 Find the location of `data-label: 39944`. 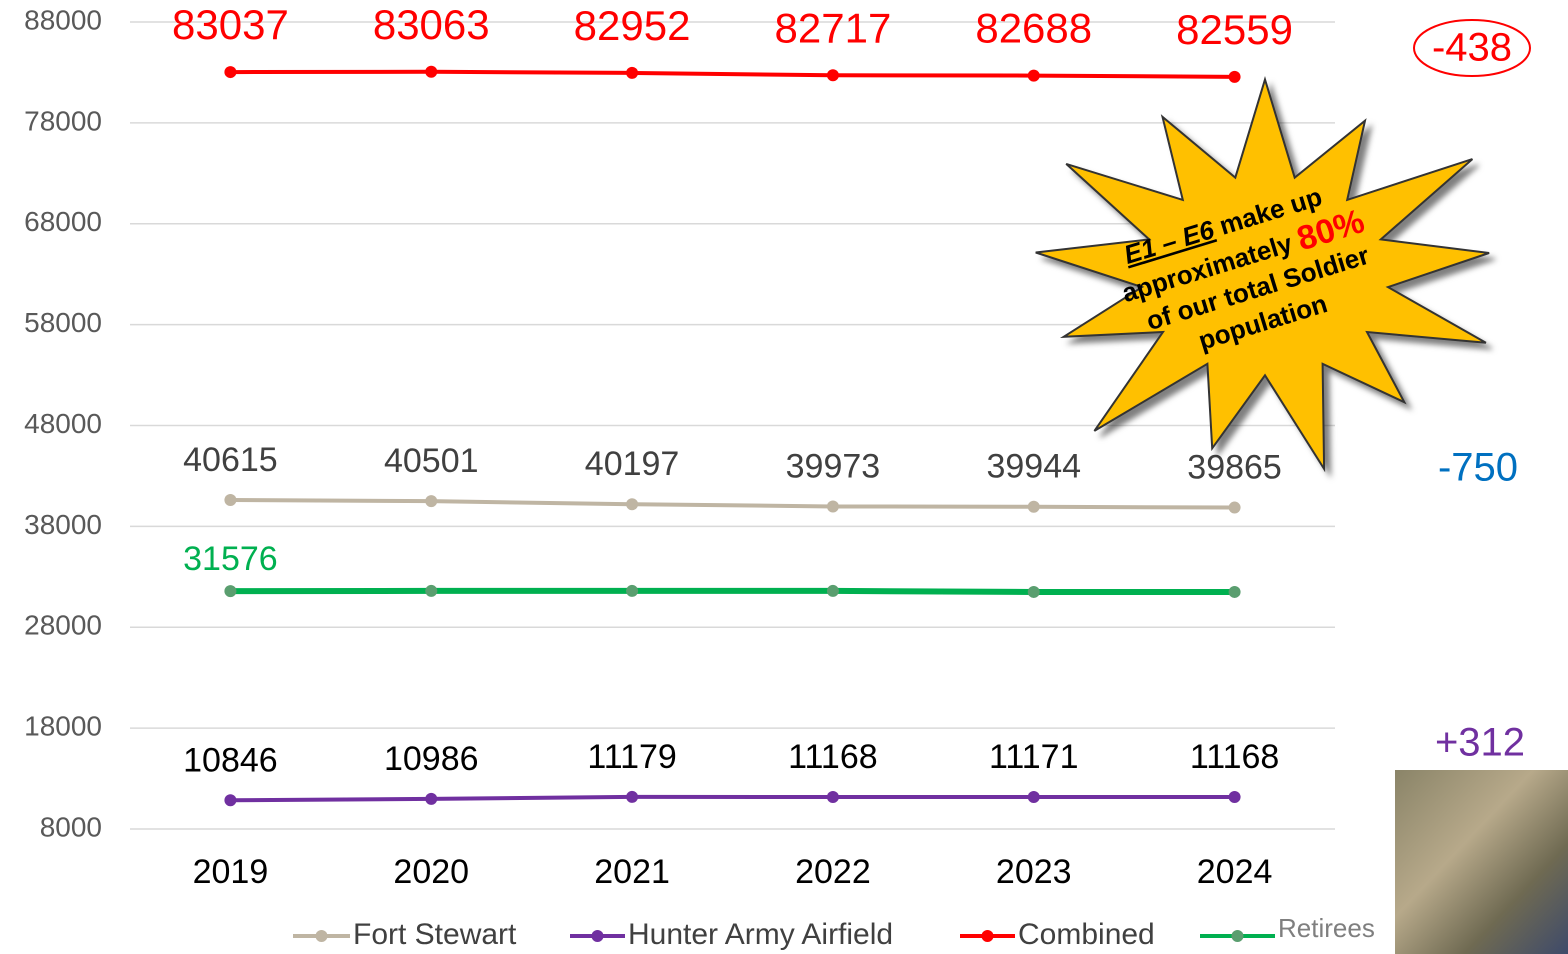

data-label: 39944 is located at coordinates (1033, 467).